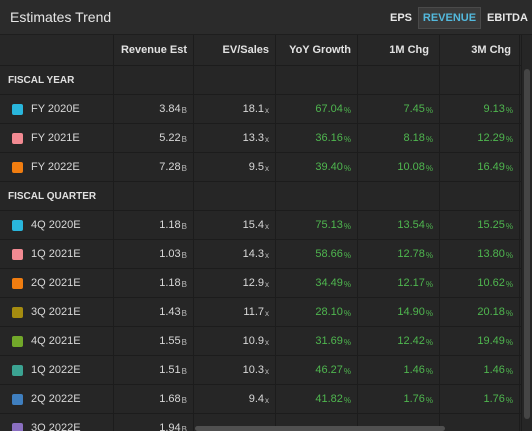 The height and width of the screenshot is (431, 532). What do you see at coordinates (56, 341) in the screenshot?
I see `row-label: 4Q 2021E` at bounding box center [56, 341].